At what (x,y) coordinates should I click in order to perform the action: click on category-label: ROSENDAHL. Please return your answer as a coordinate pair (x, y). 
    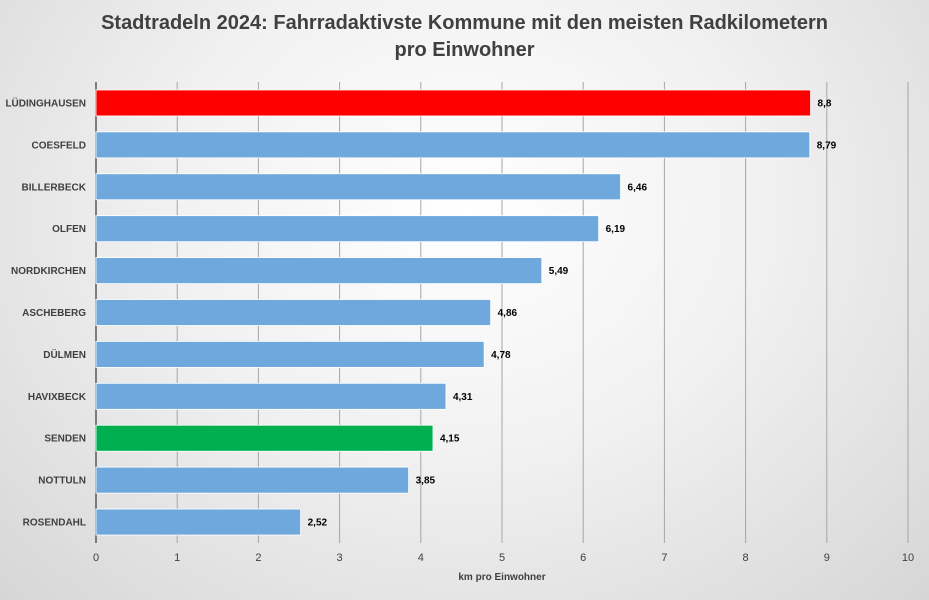
    Looking at the image, I should click on (54, 523).